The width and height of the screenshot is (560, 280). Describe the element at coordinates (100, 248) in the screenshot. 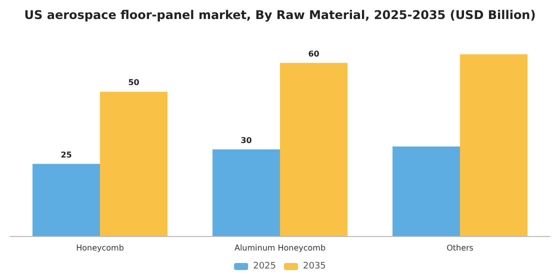

I see `x-tick-label: Honeycomb` at that location.